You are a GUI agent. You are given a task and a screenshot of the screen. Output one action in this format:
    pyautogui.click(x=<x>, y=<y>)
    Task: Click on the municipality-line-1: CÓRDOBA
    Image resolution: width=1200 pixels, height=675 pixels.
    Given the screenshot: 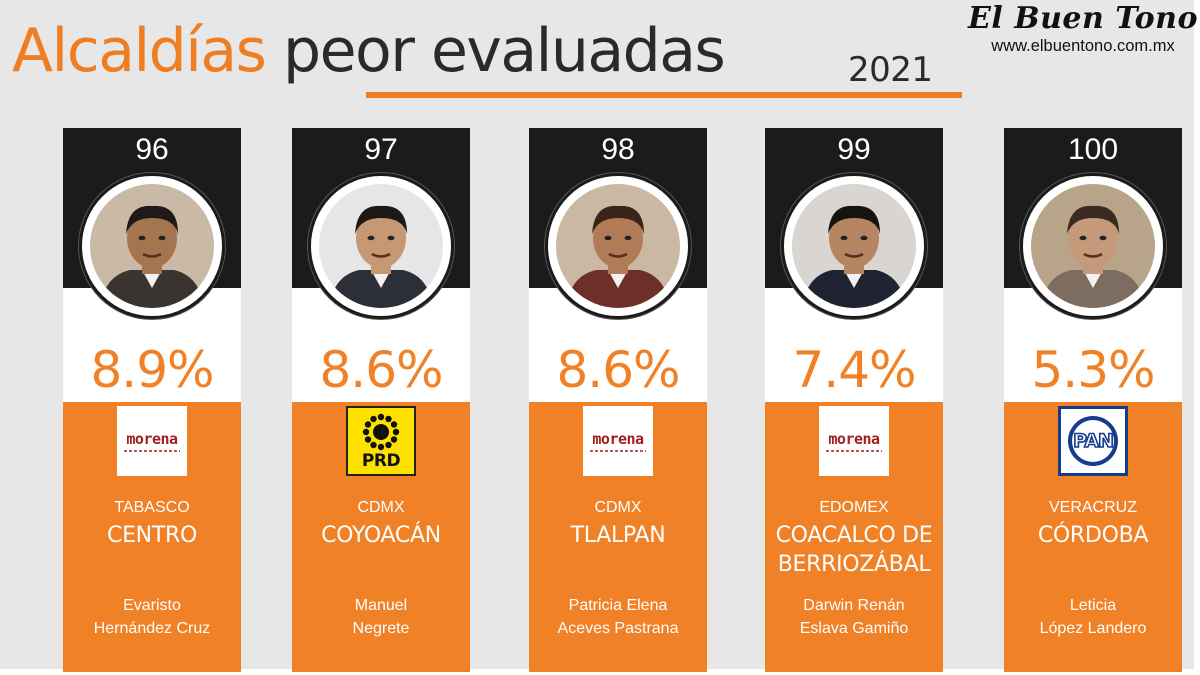 What is the action you would take?
    pyautogui.click(x=1093, y=535)
    